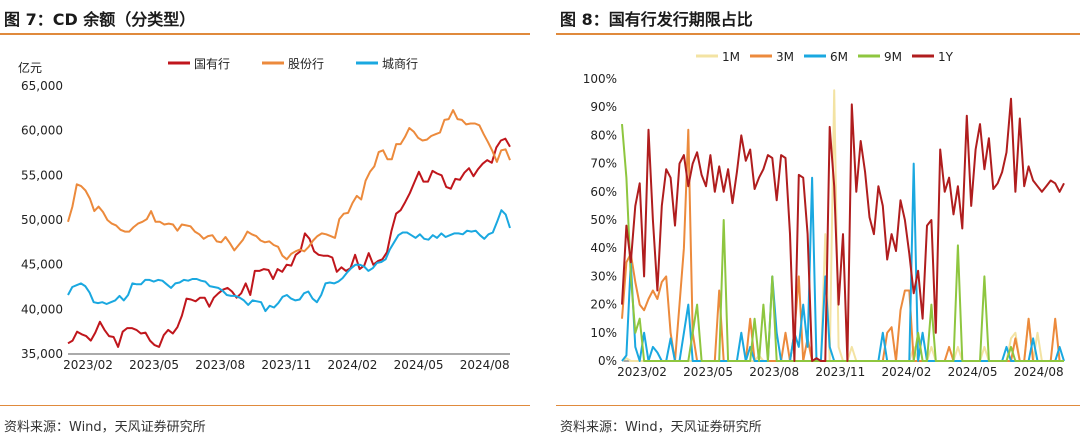 Image resolution: width=1080 pixels, height=444 pixels. I want to click on y-tick-label: 10%, so click(603, 333).